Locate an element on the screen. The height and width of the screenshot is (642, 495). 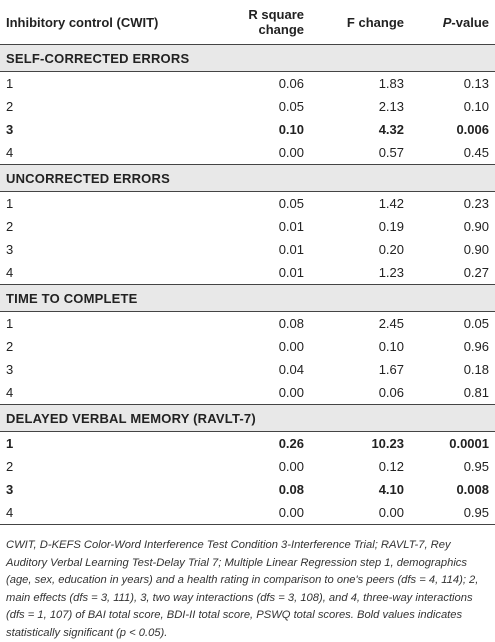
section-title: DELAYED VERBAL MEMORY (RAVLT-7) is located at coordinates (247, 418).